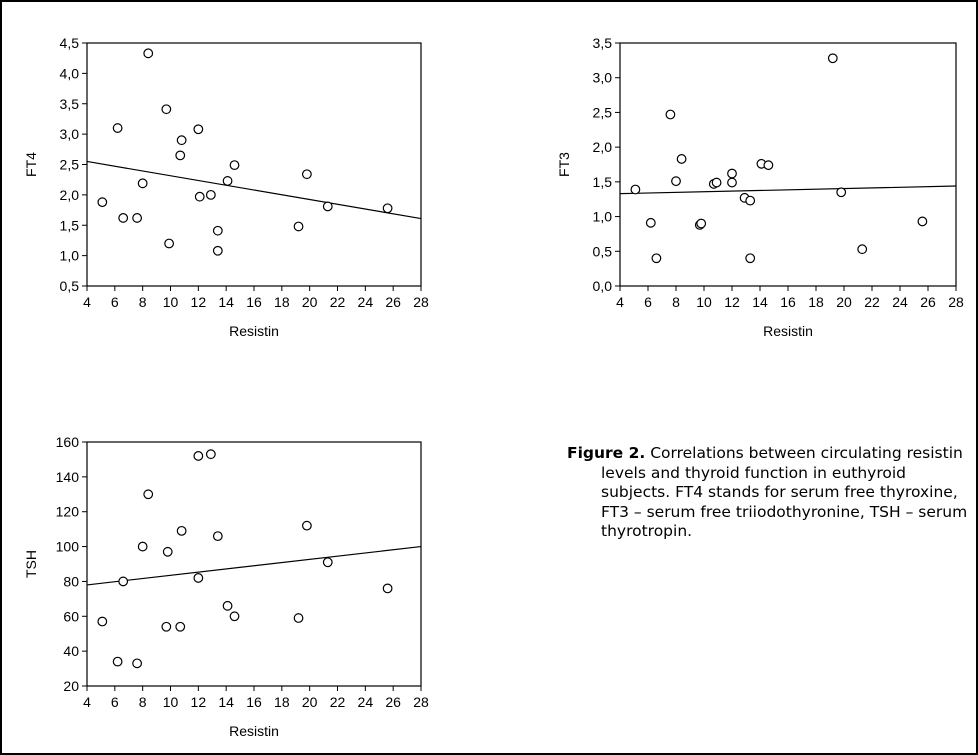 This screenshot has height=755, width=978. I want to click on ft3-x-tick-label: 12, so click(732, 302).